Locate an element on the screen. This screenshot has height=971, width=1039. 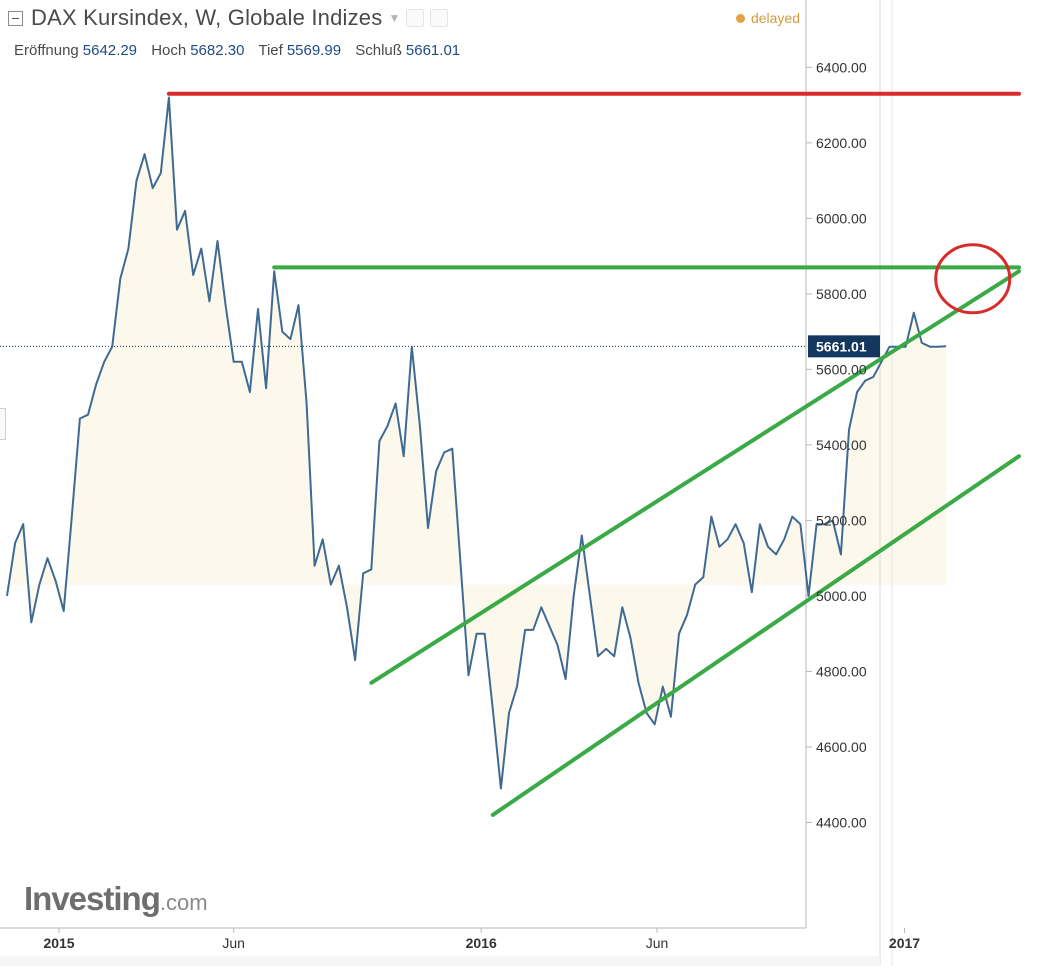
ohlc-open-label: Eröffnung is located at coordinates (46, 50).